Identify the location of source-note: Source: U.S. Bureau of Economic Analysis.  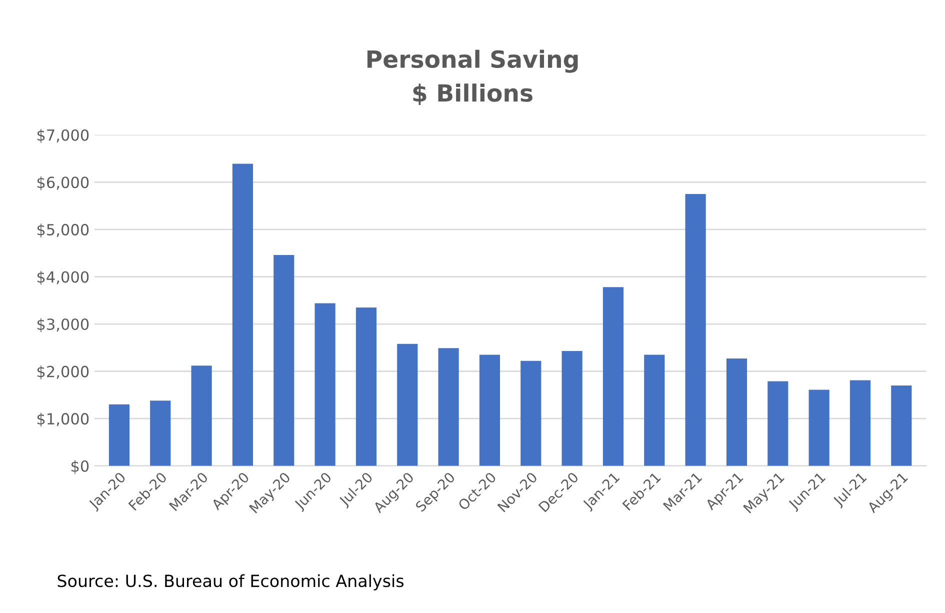
(231, 582).